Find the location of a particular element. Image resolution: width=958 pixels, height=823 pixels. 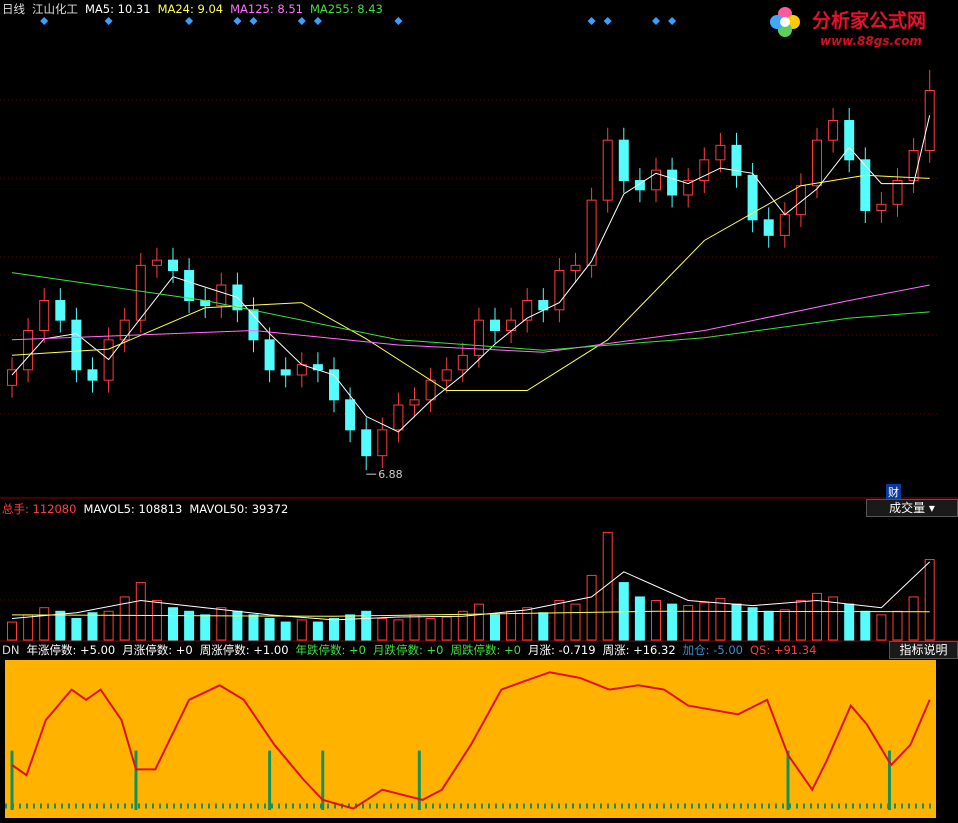

logo-icon is located at coordinates (785, 22).